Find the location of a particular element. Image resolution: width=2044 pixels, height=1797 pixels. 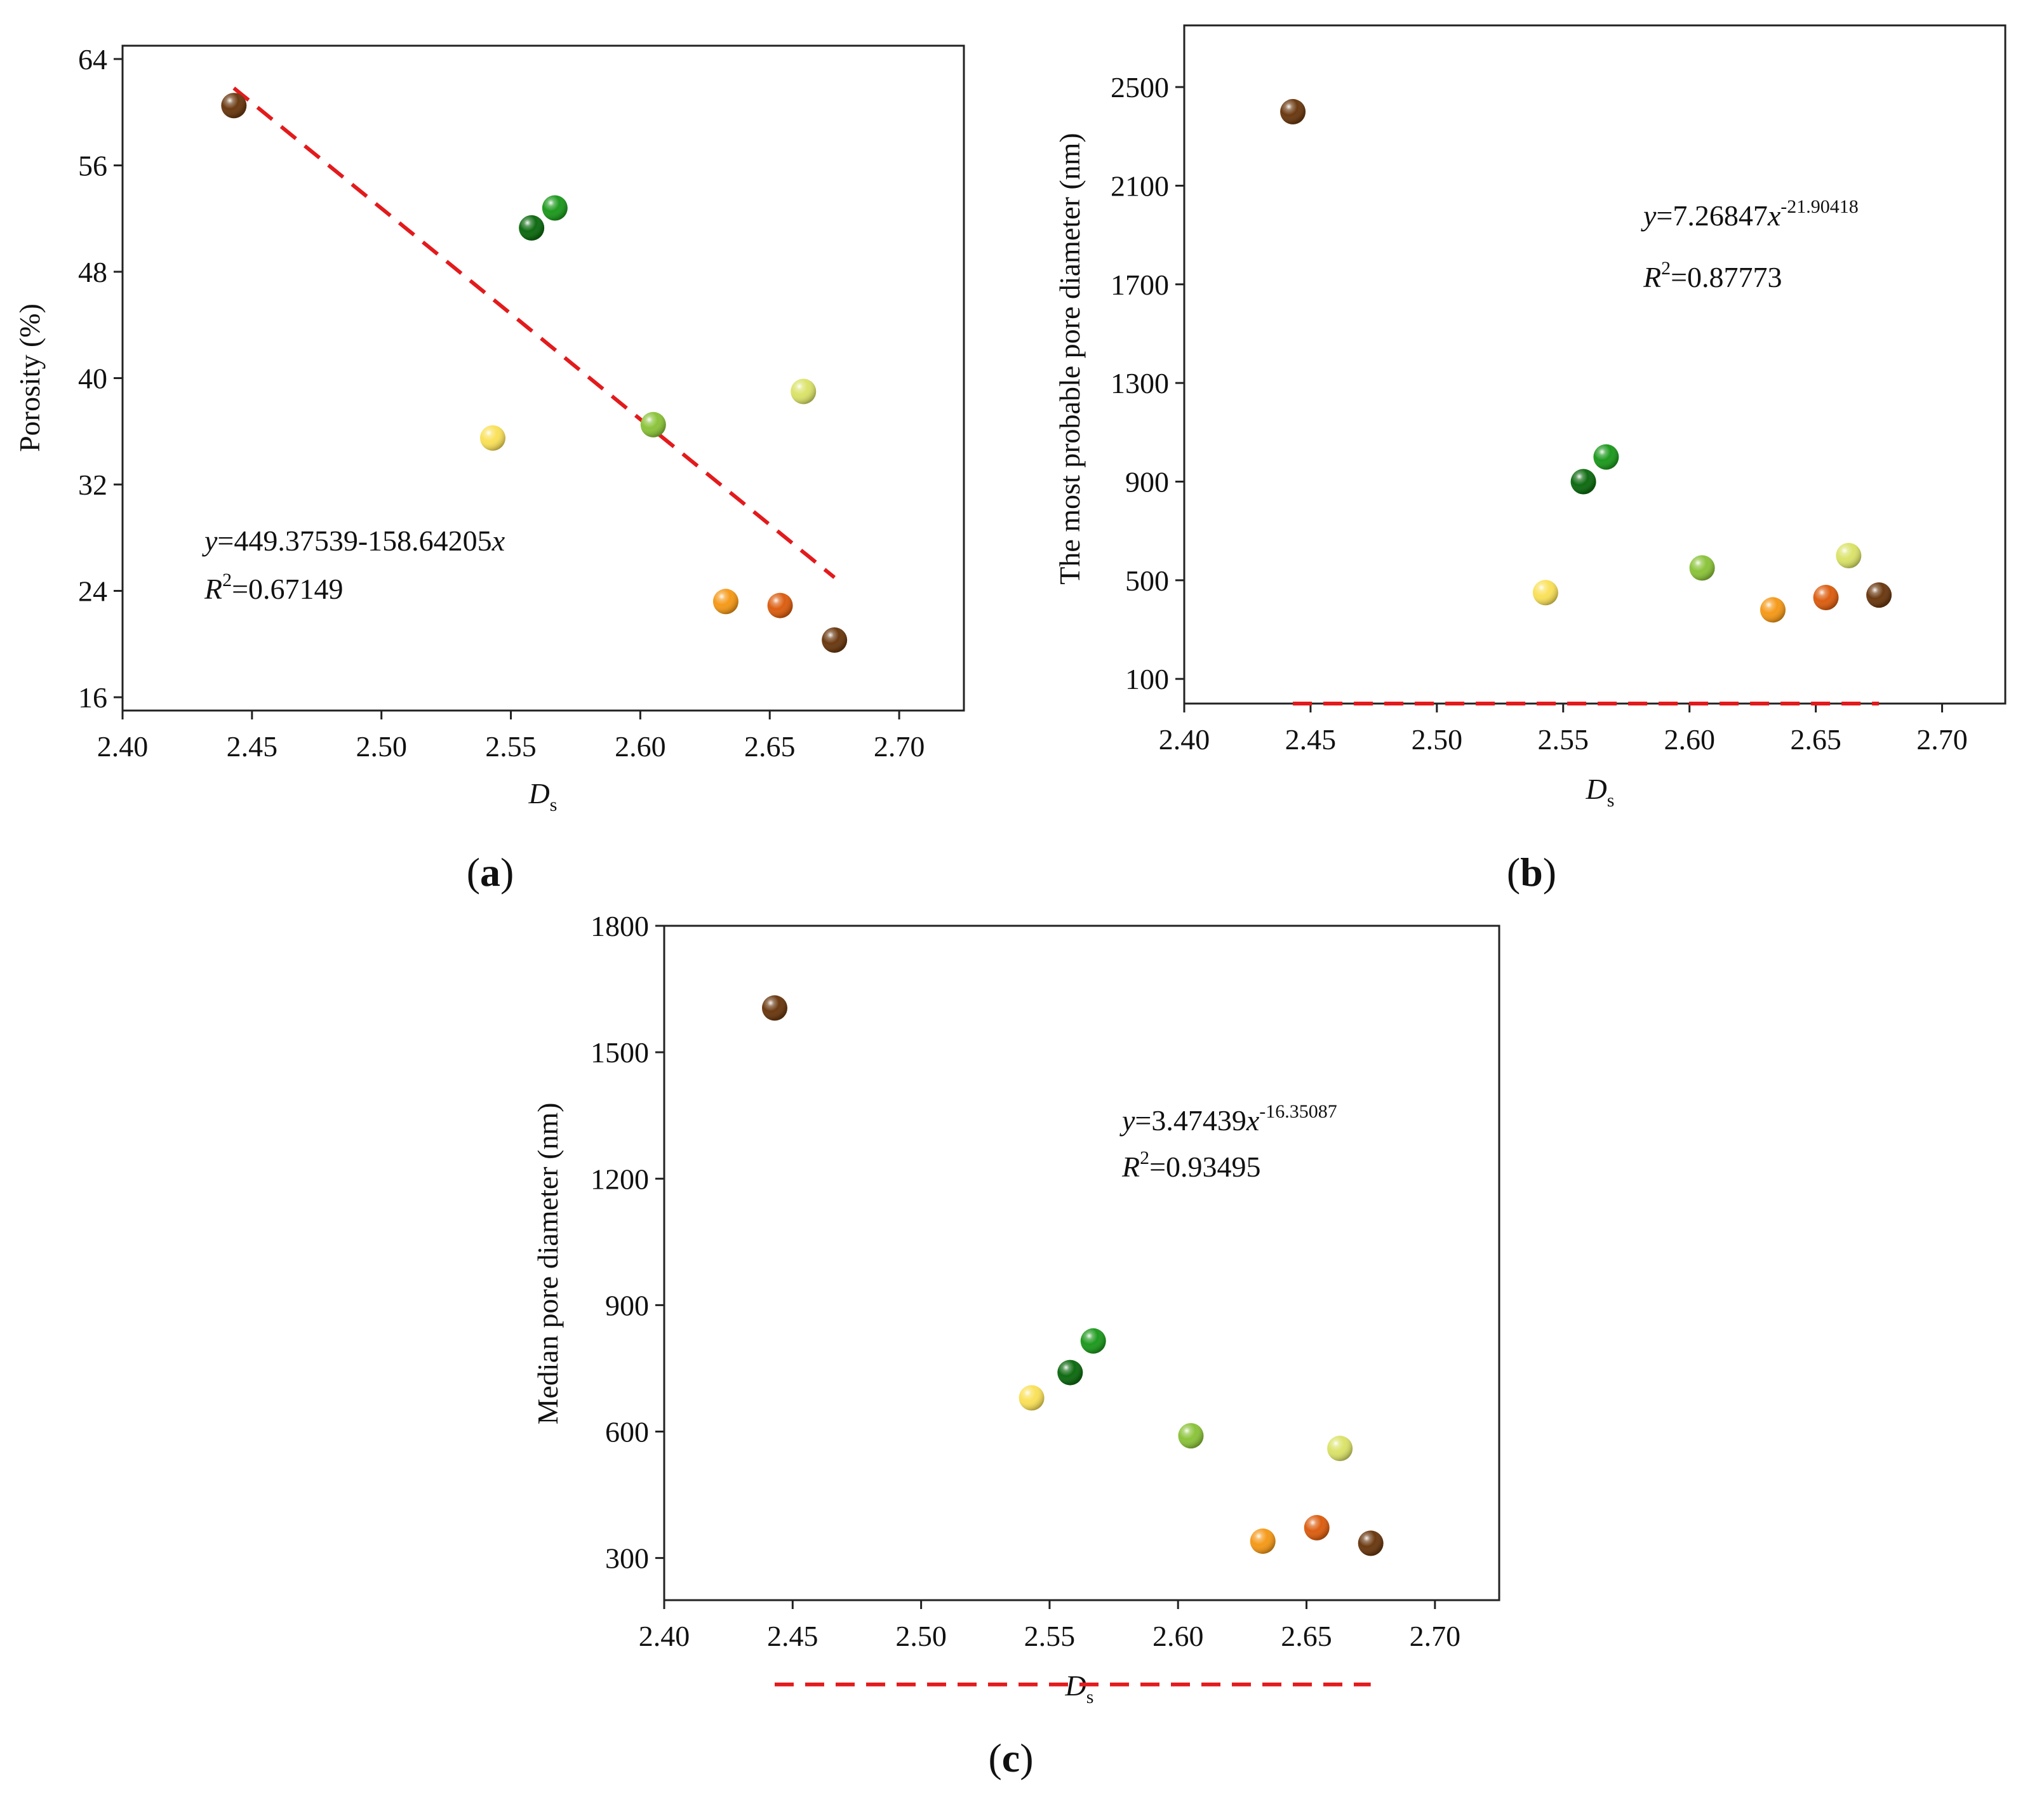

y-tick-label: 16 is located at coordinates (92, 697).